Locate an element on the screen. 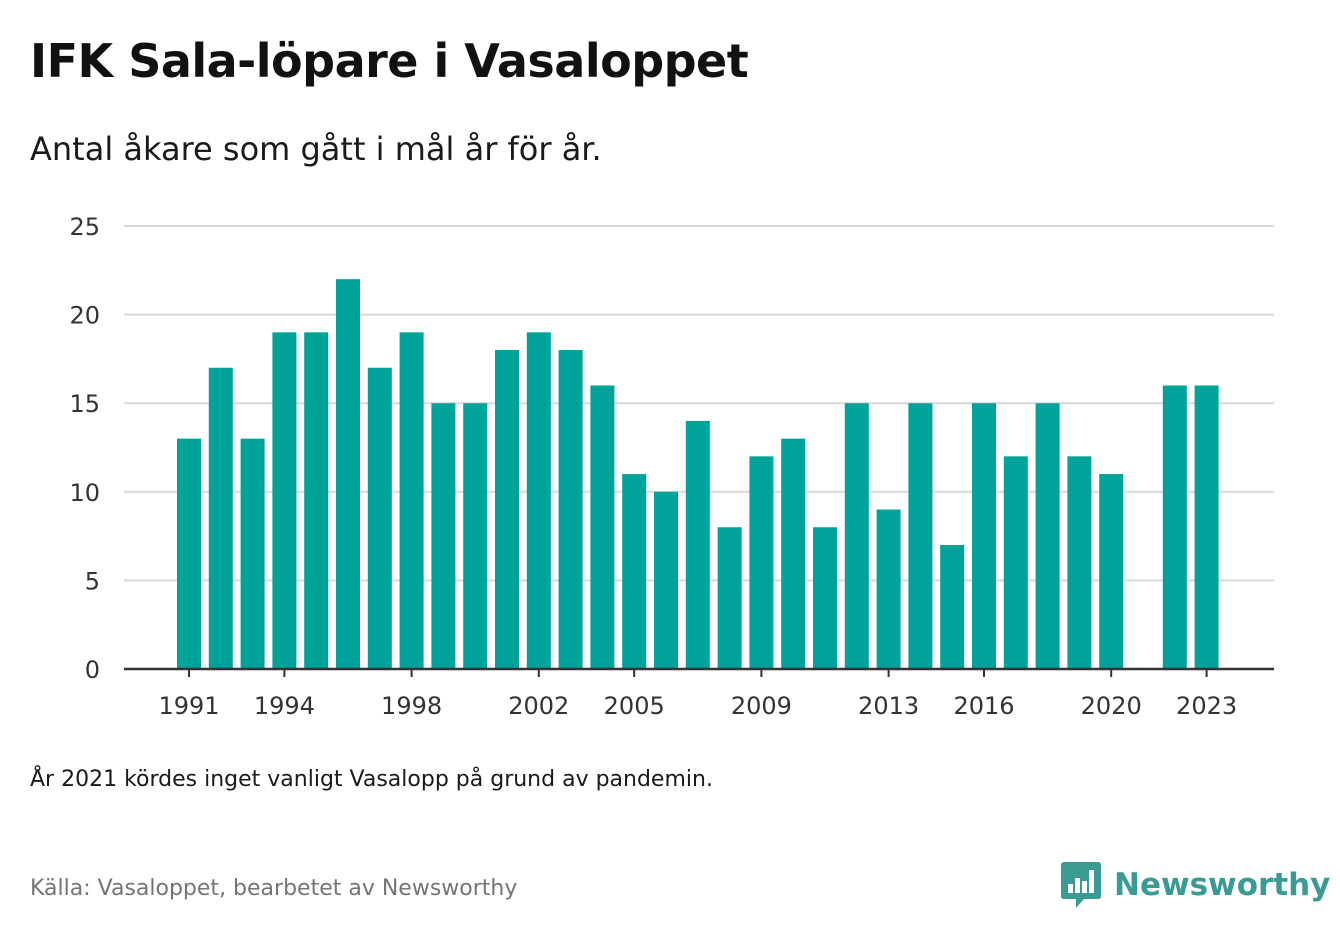 Image resolution: width=1340 pixels, height=940 pixels. y-tick-label: 5 is located at coordinates (92, 581).